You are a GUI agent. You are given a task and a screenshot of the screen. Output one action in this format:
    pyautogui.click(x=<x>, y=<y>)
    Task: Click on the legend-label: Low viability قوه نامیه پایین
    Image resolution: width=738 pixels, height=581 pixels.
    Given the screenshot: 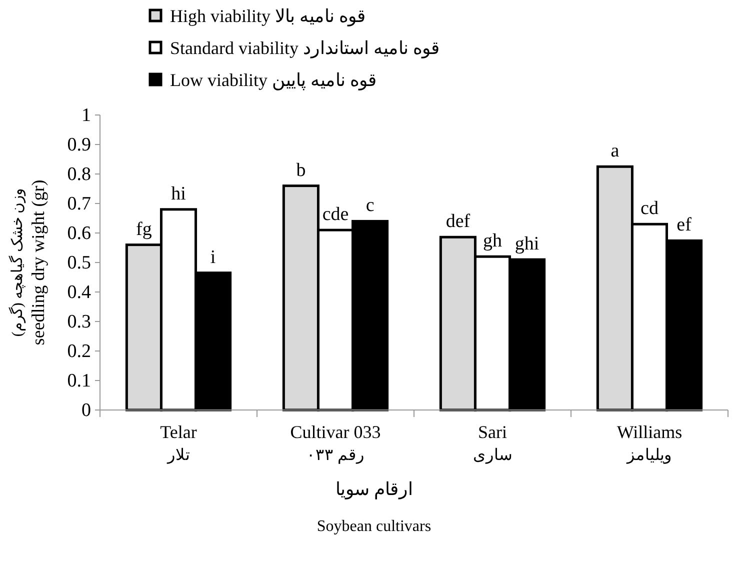 What is the action you would take?
    pyautogui.click(x=273, y=80)
    